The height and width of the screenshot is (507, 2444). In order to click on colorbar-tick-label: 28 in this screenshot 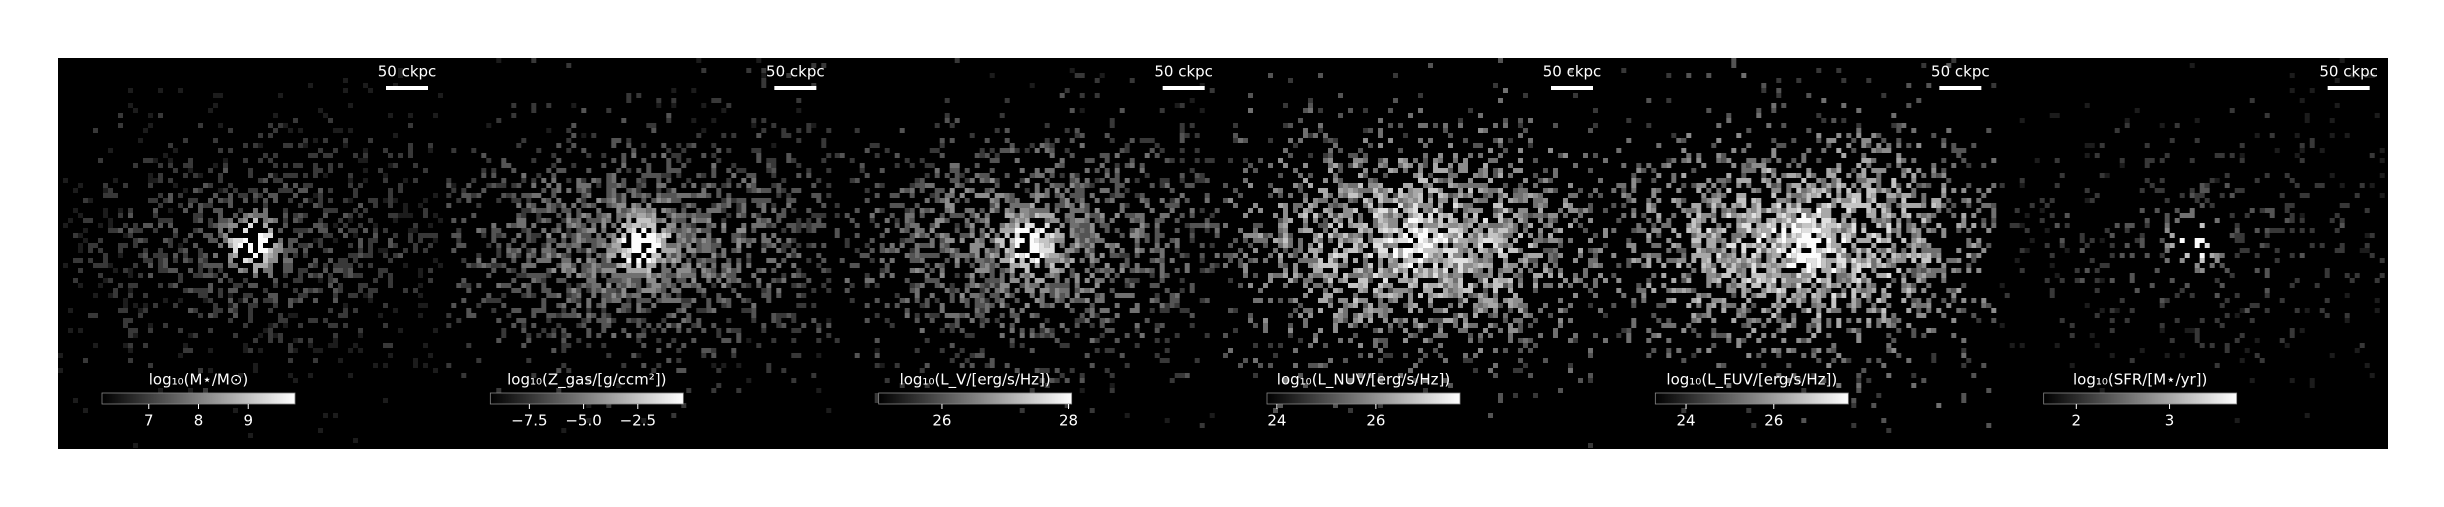, I will do `click(1068, 421)`.